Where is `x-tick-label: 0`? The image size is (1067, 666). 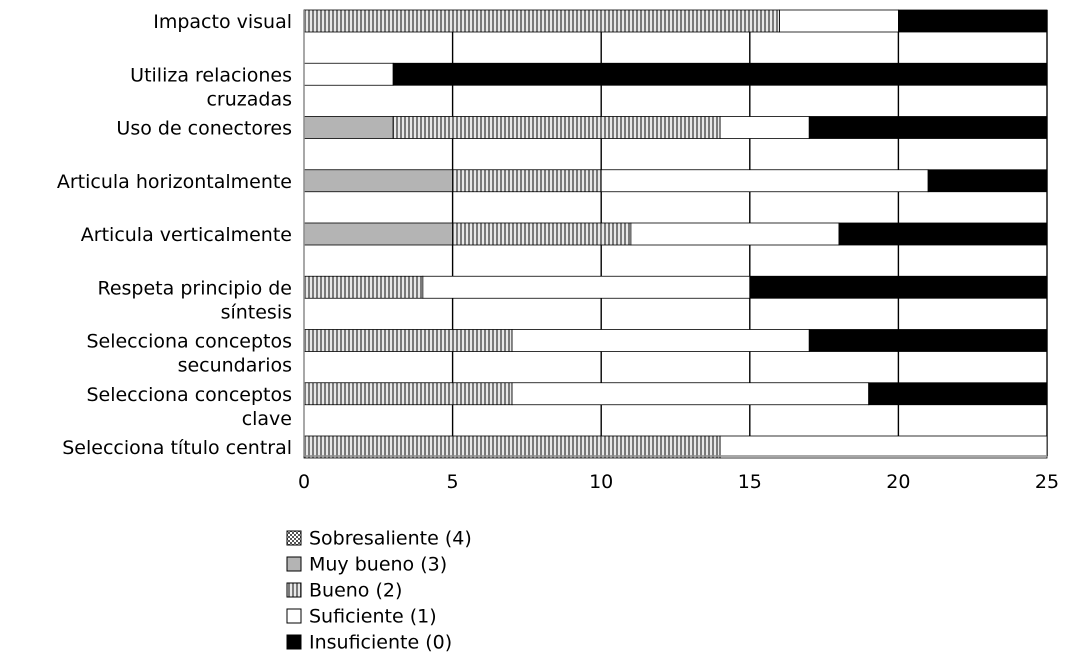 x-tick-label: 0 is located at coordinates (304, 482).